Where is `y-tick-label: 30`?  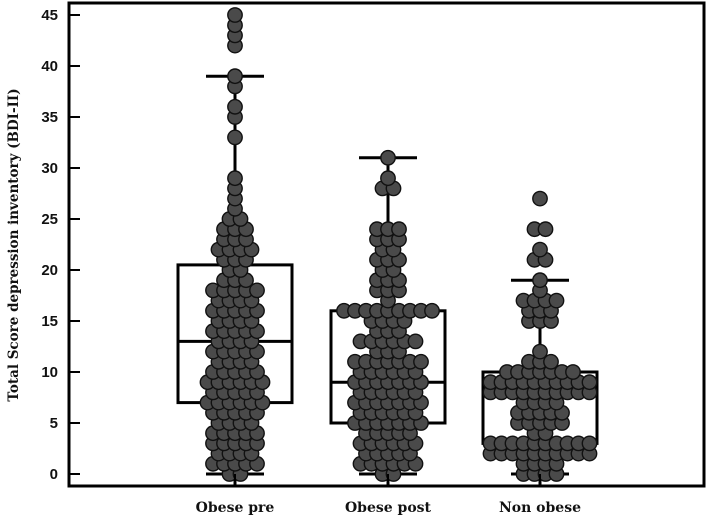
y-tick-label: 30 is located at coordinates (49, 168).